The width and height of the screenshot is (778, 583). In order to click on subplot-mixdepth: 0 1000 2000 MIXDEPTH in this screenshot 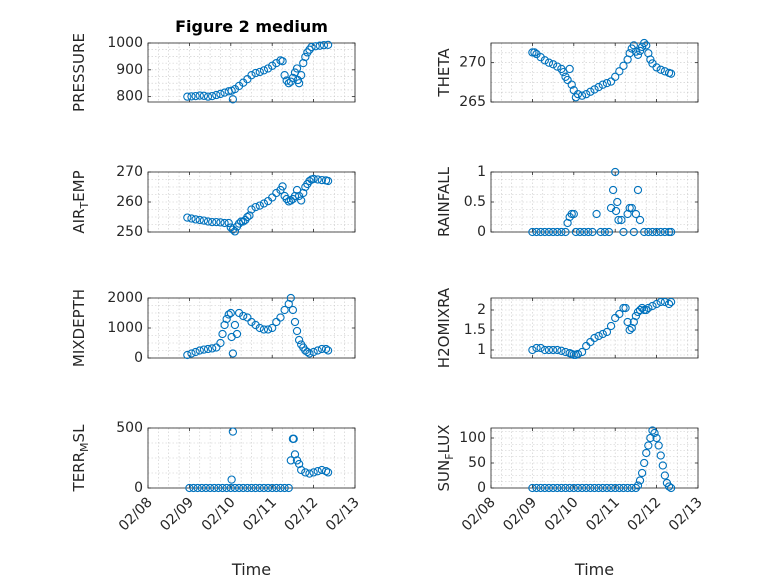, I will do `click(213, 328)`.